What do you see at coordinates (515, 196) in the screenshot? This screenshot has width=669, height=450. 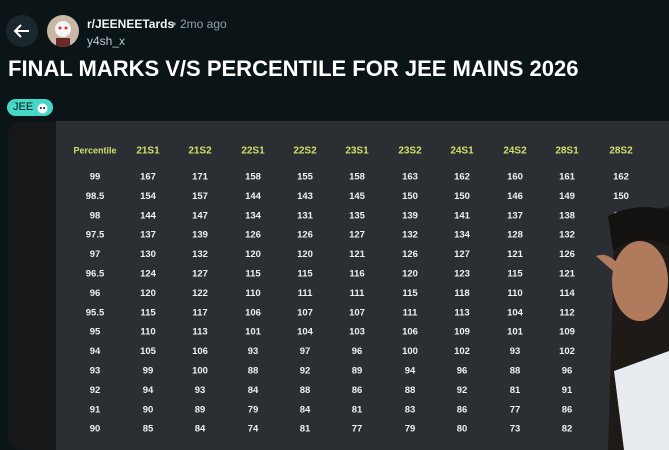 I see `marks-cell: 146` at bounding box center [515, 196].